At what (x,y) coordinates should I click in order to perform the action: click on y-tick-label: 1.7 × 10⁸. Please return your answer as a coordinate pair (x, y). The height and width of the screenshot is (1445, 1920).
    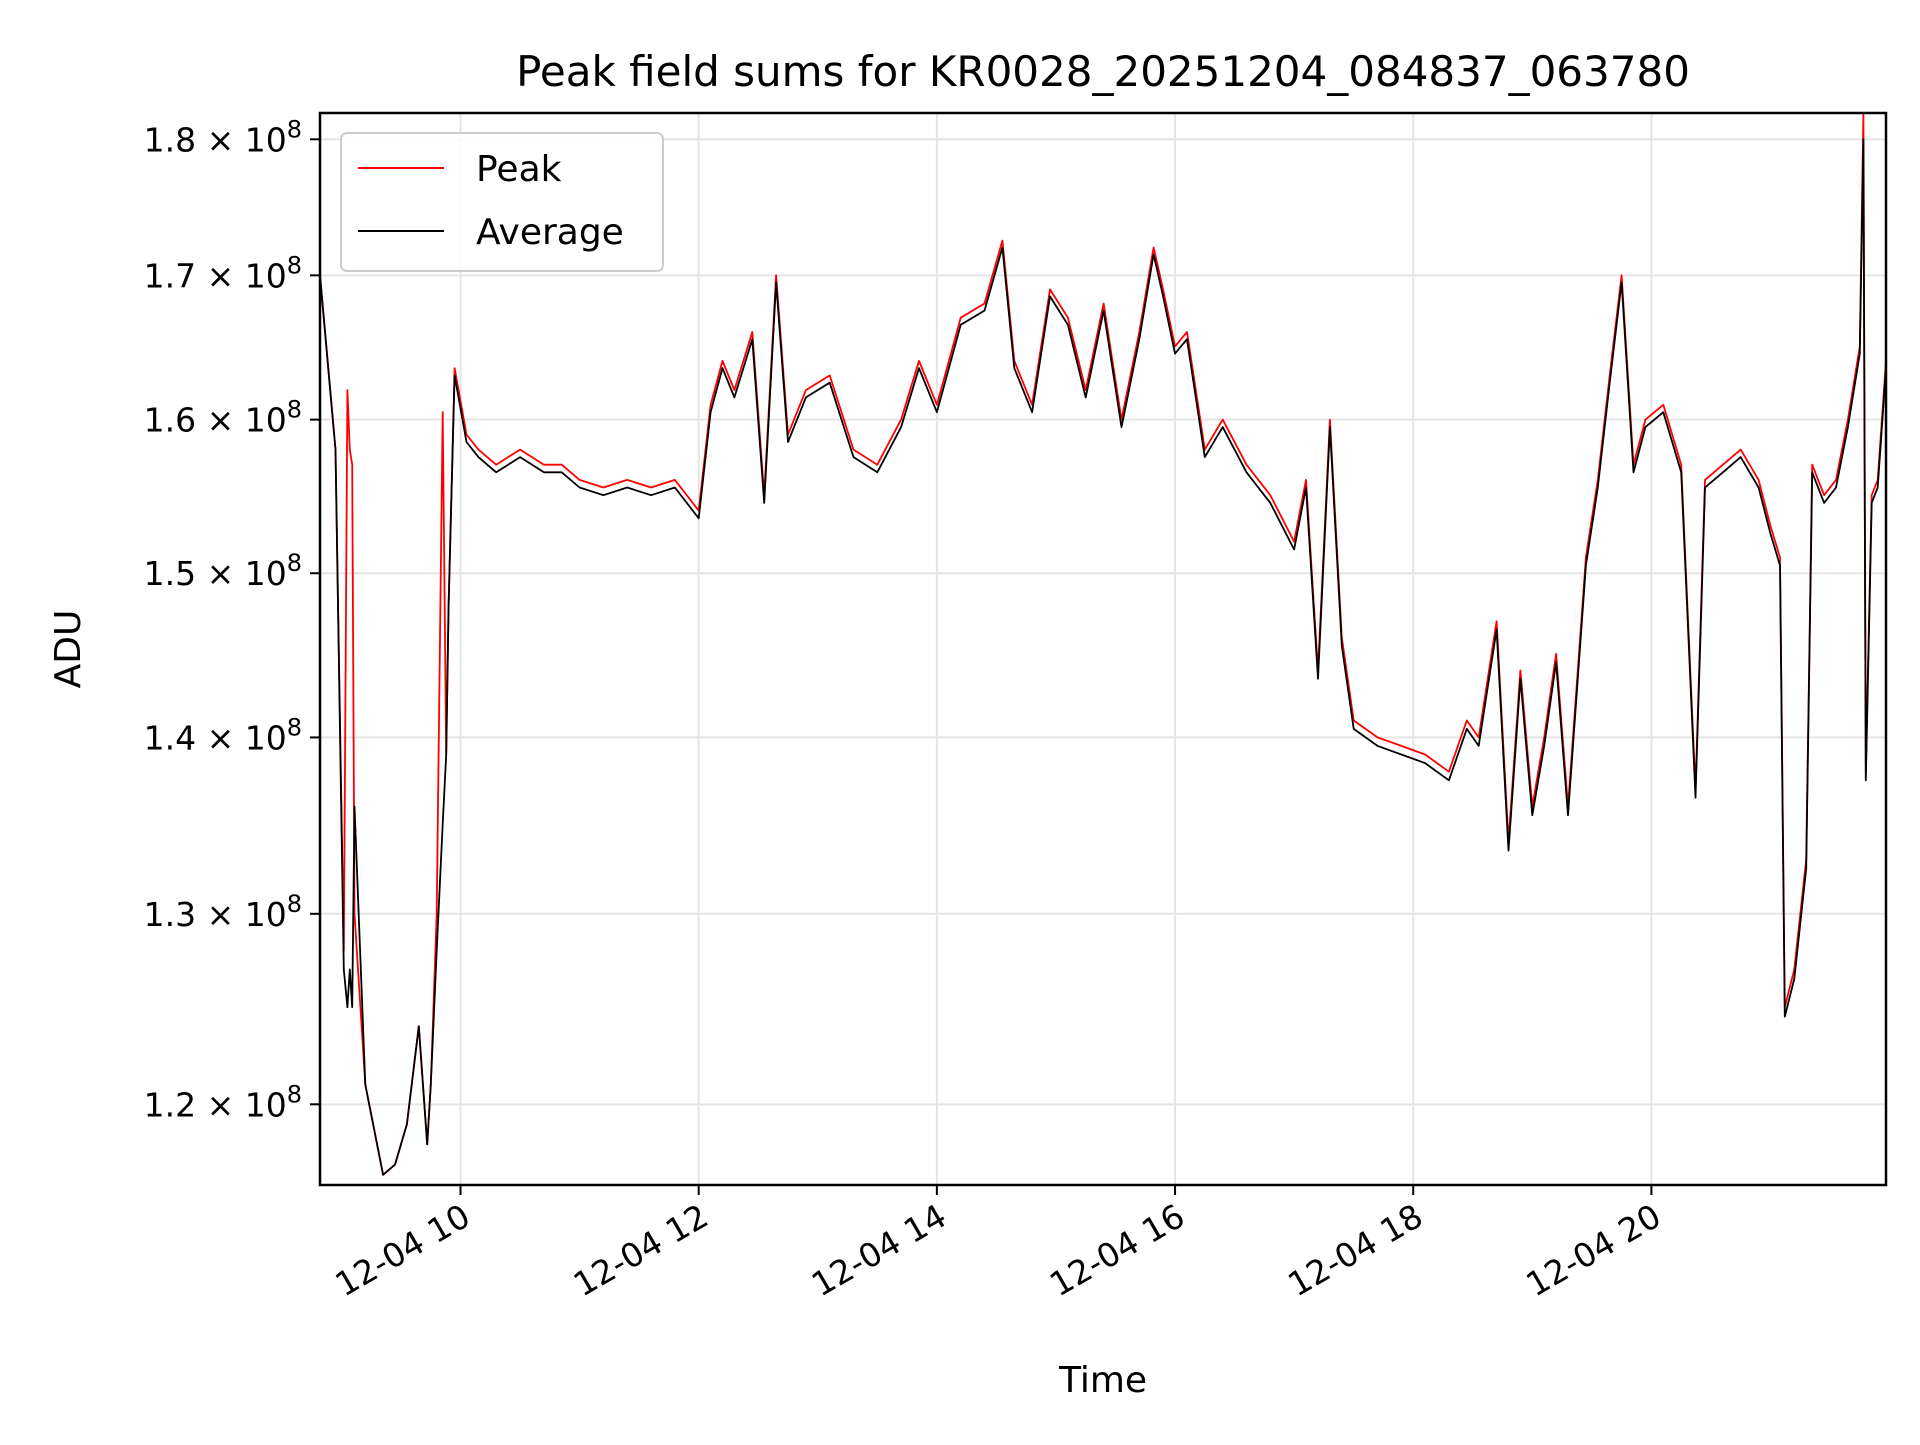
    Looking at the image, I should click on (223, 273).